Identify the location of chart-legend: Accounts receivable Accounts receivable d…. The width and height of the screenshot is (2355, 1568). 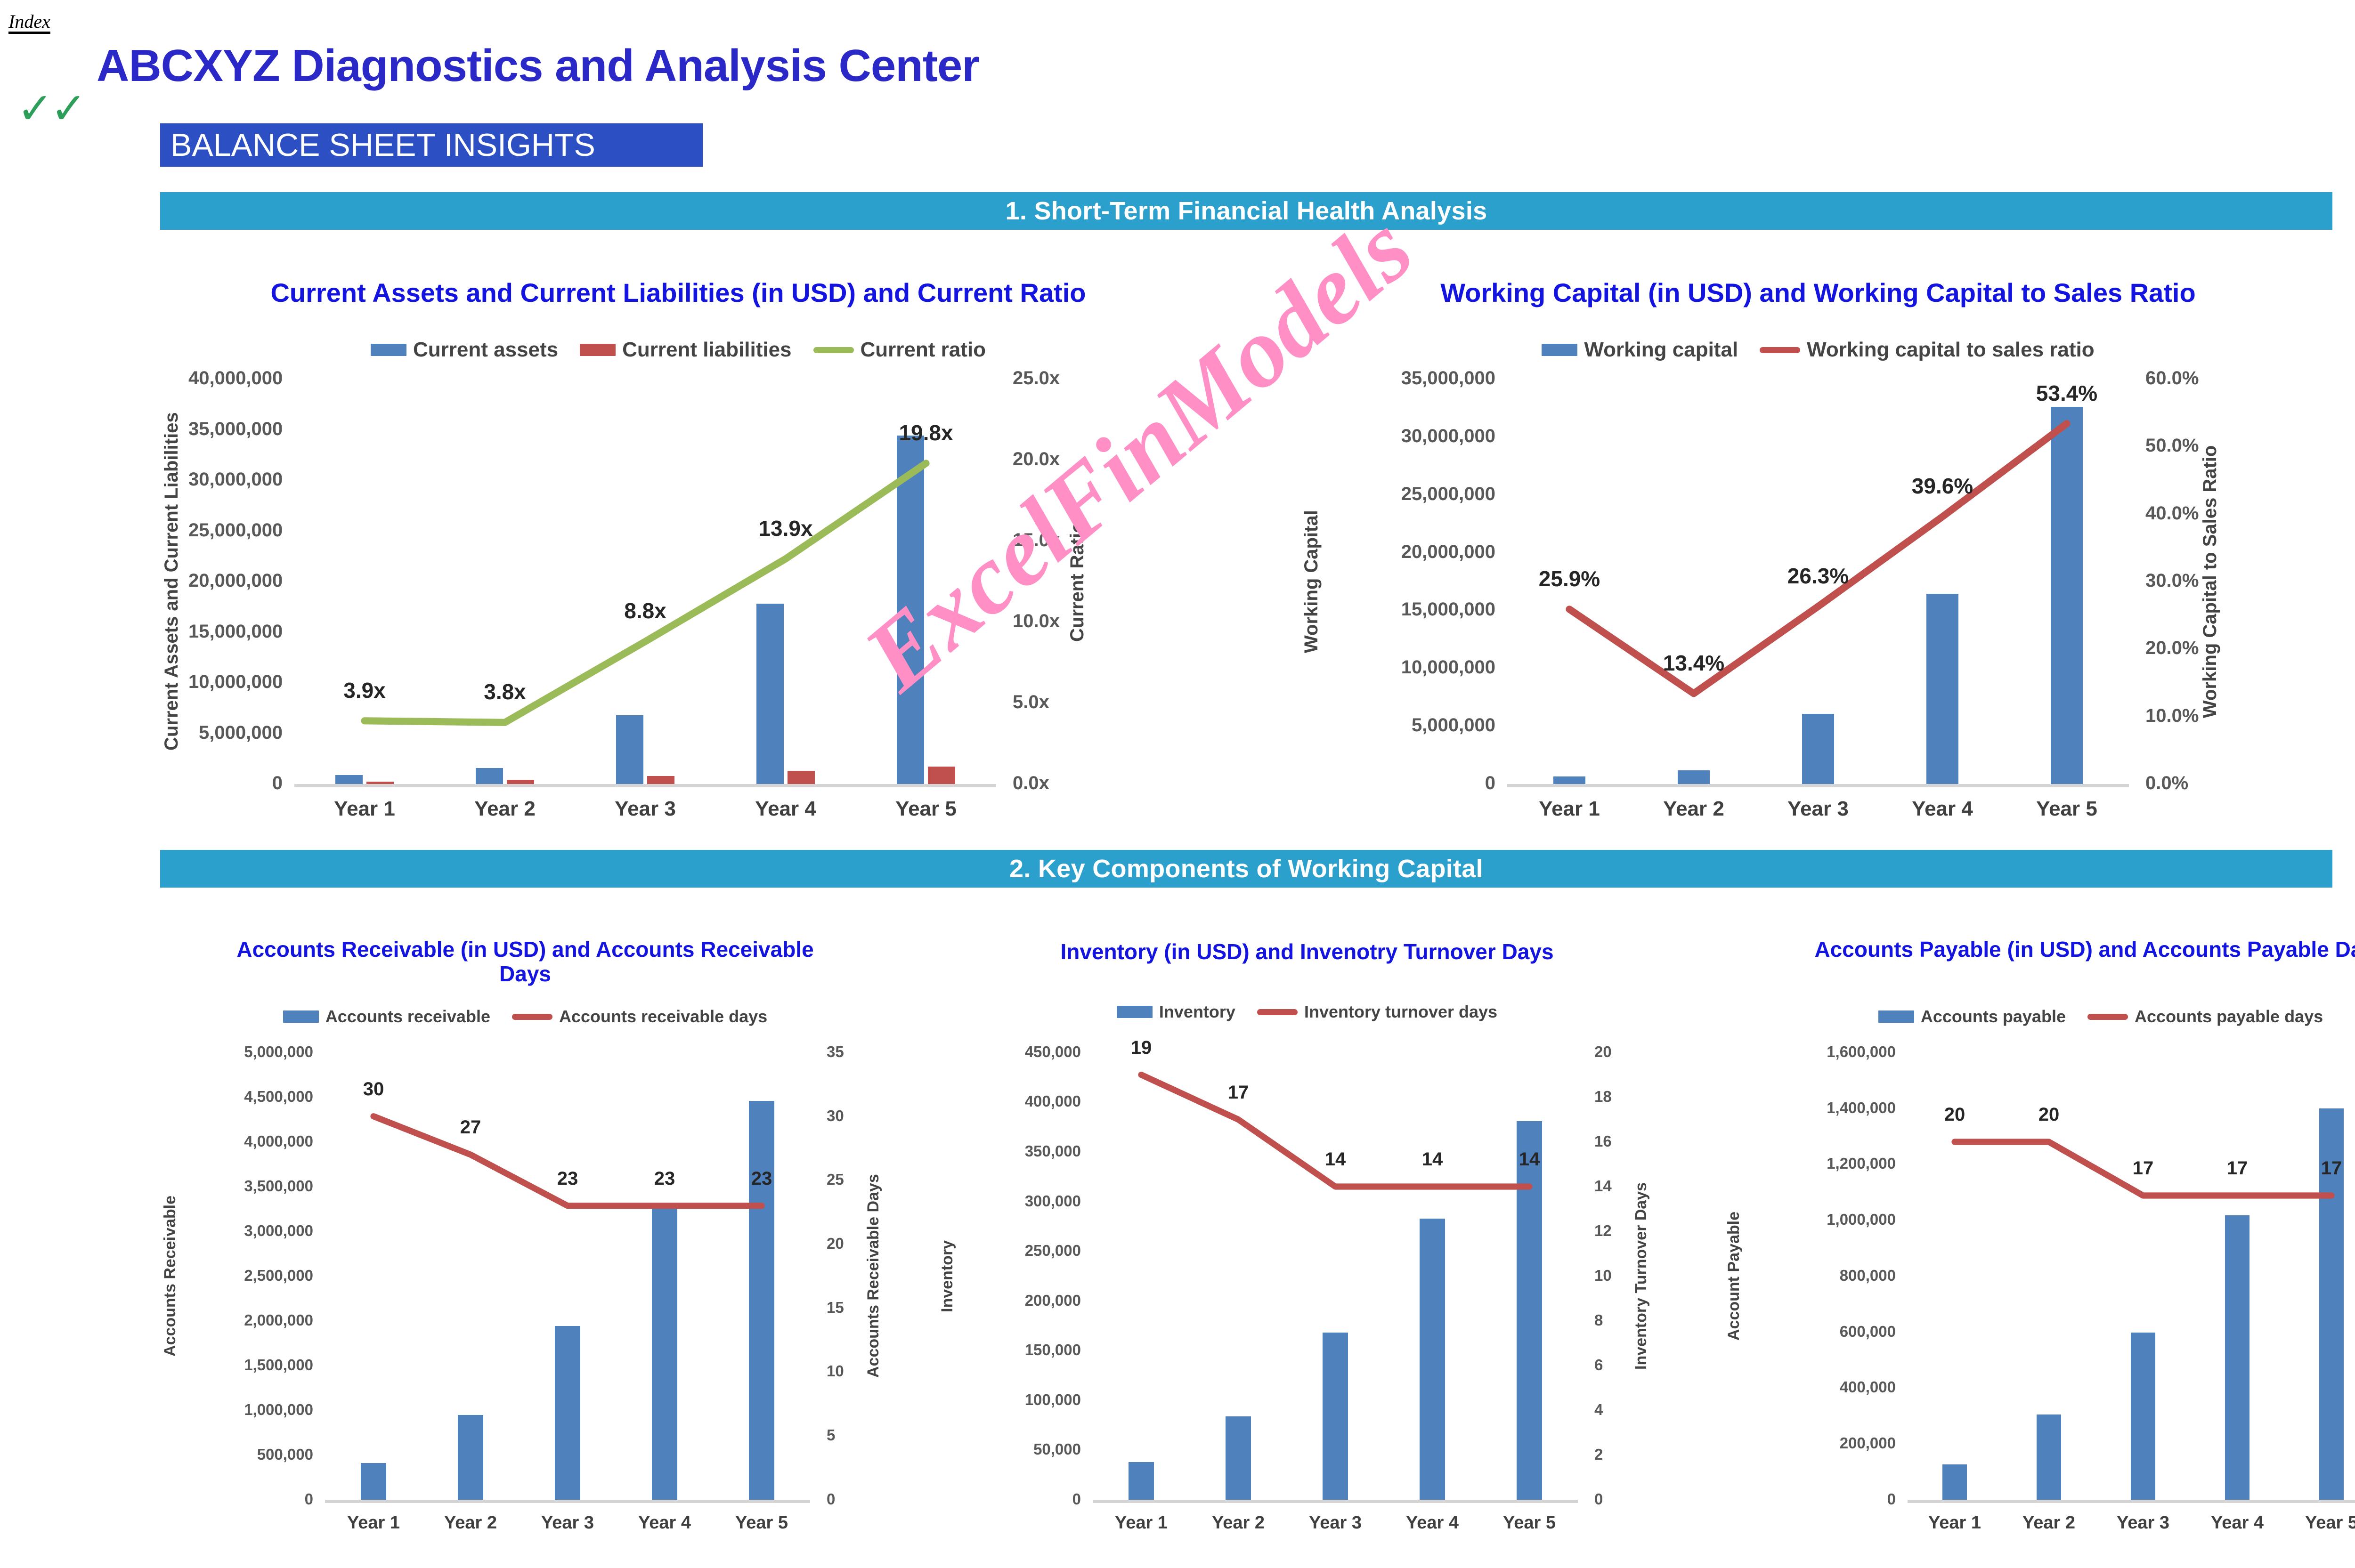
(525, 1016).